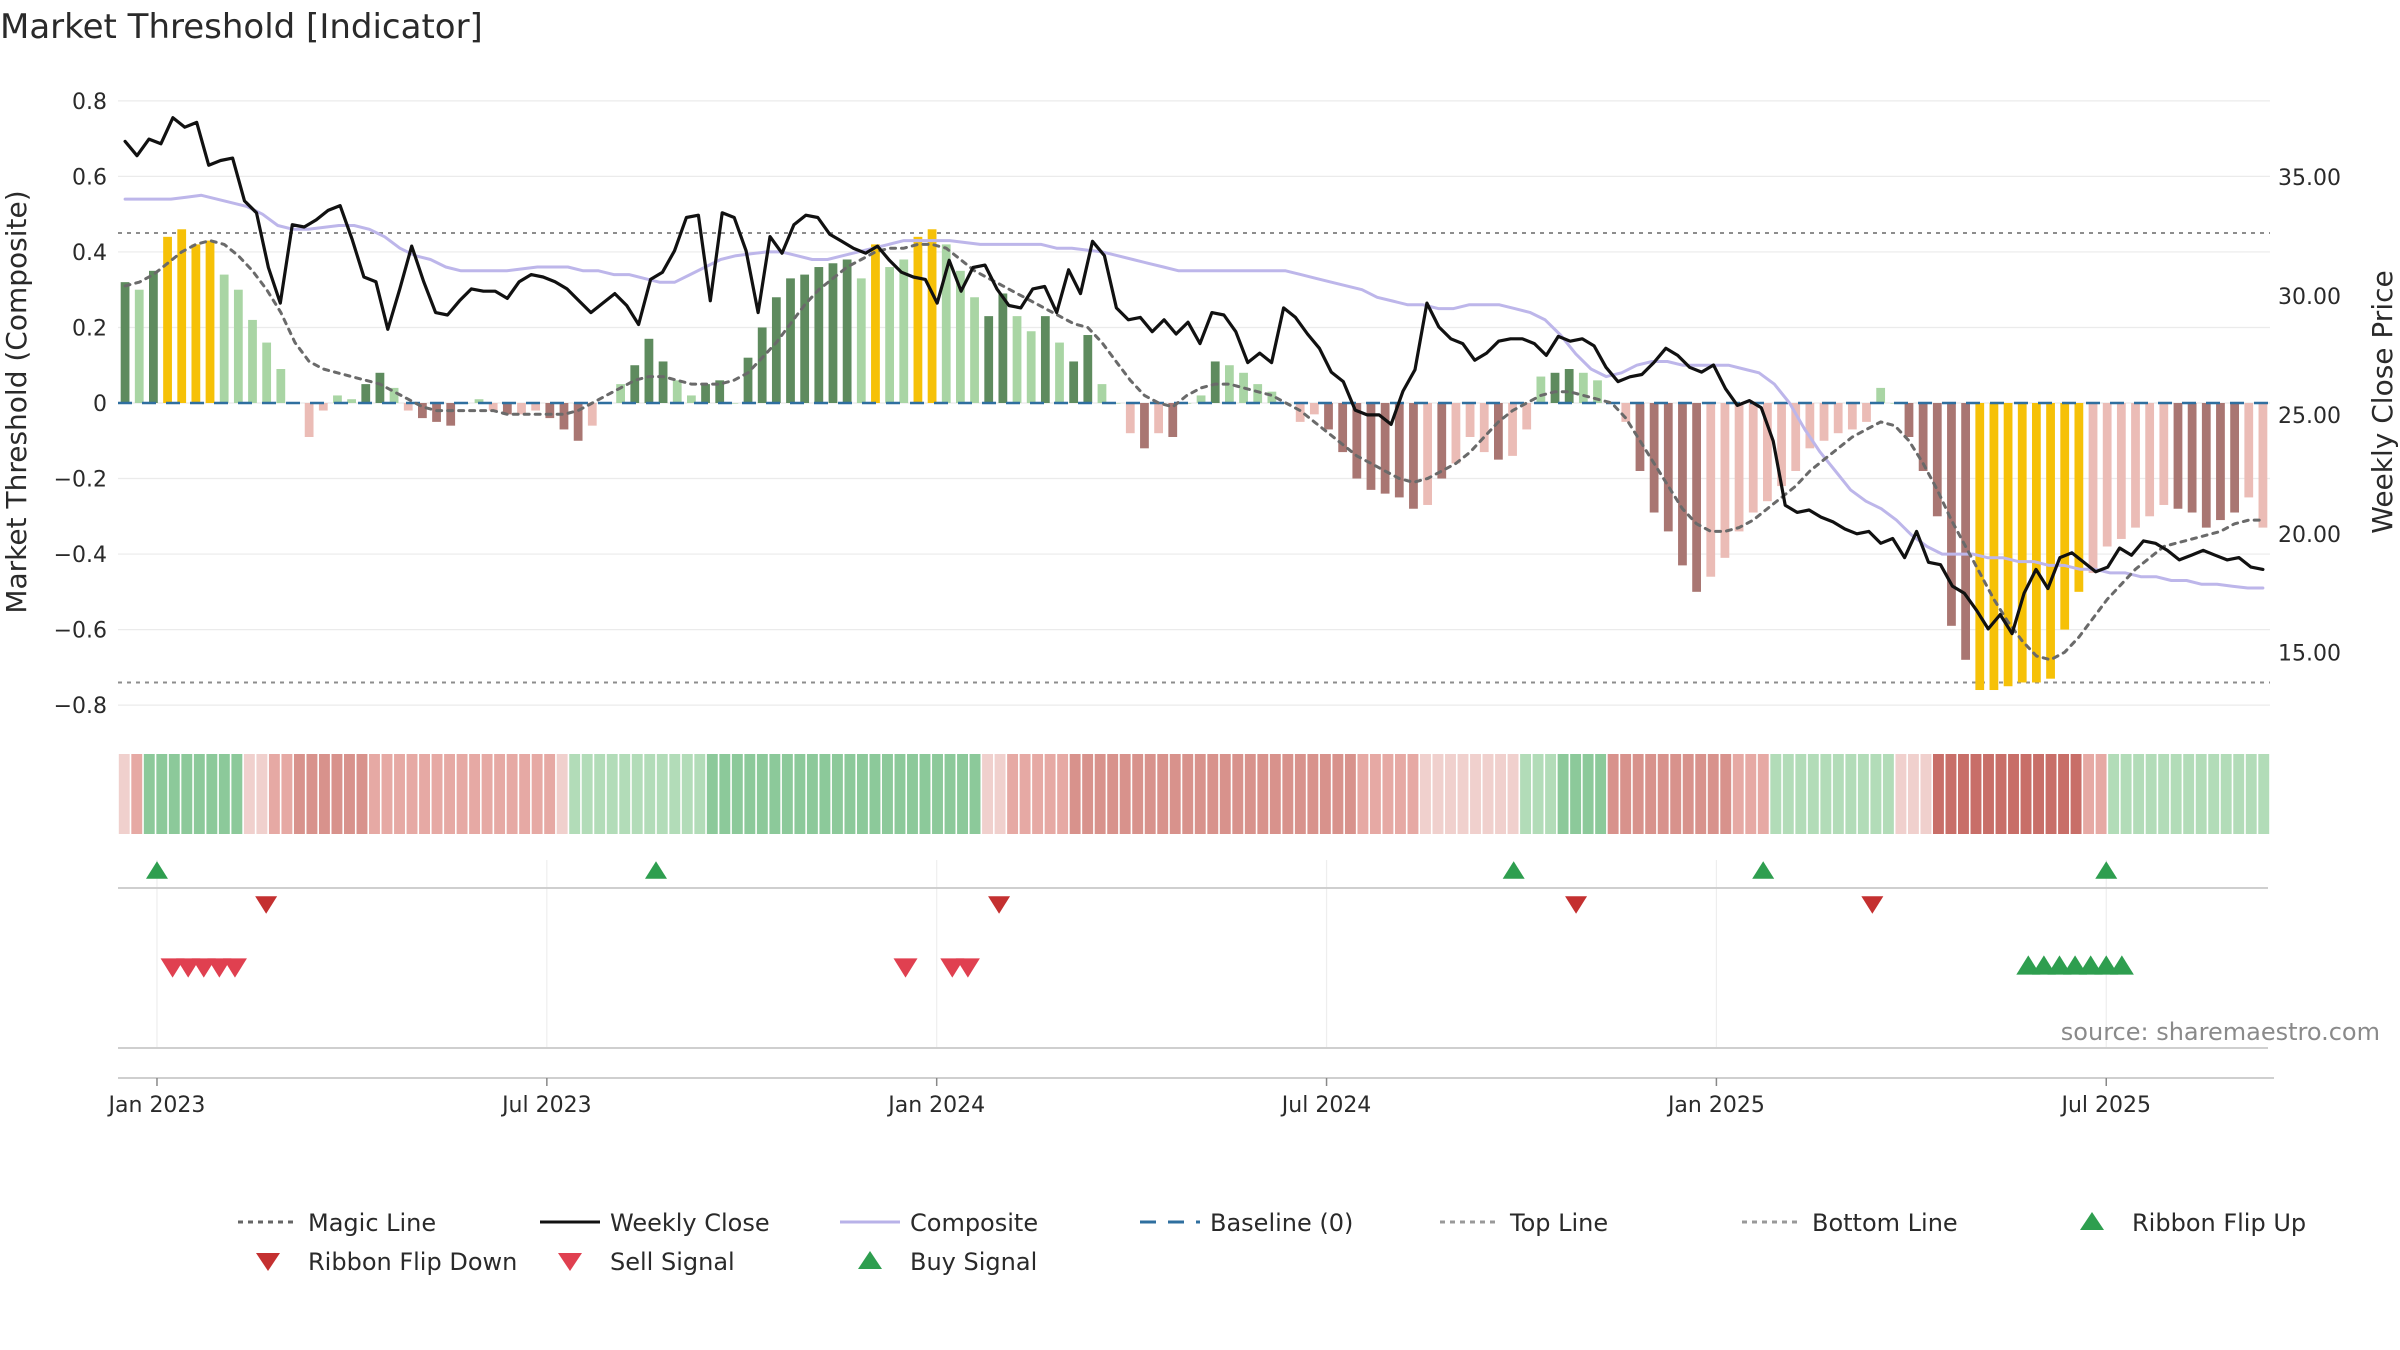 The width and height of the screenshot is (2400, 1350). I want to click on x-tick-label: Jul 2023, so click(546, 1105).